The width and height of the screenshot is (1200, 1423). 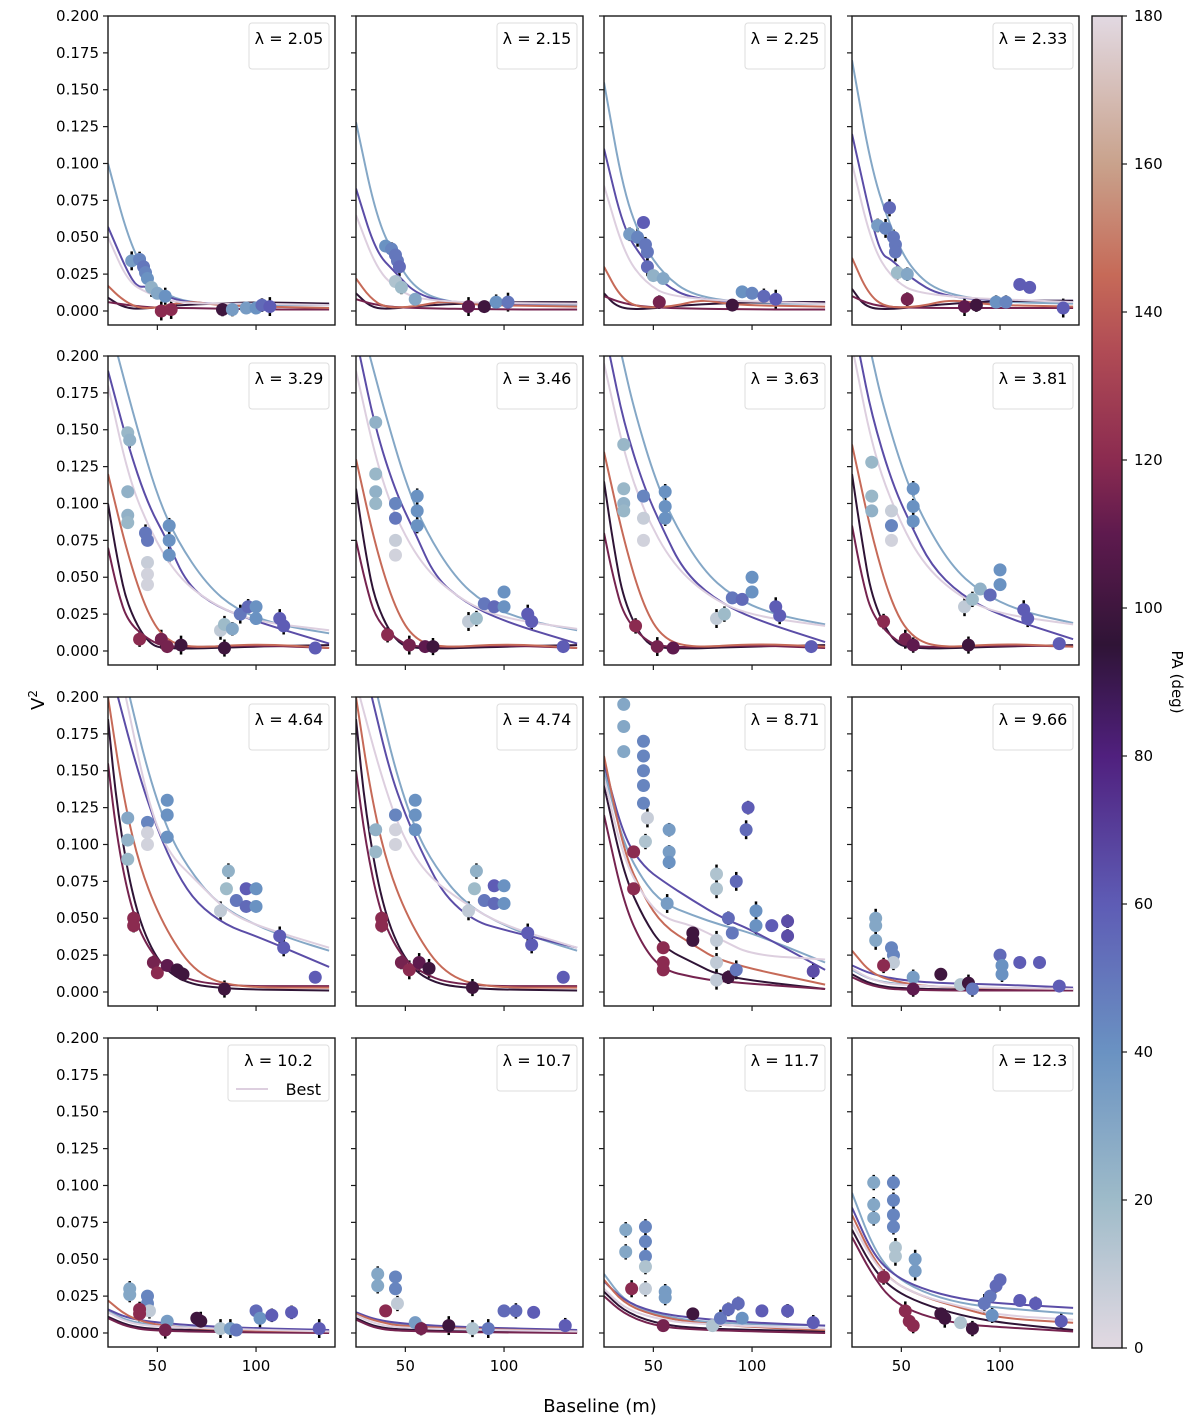 What do you see at coordinates (278, 1073) in the screenshot?
I see `panel-legend: λ = 10.2 Best` at bounding box center [278, 1073].